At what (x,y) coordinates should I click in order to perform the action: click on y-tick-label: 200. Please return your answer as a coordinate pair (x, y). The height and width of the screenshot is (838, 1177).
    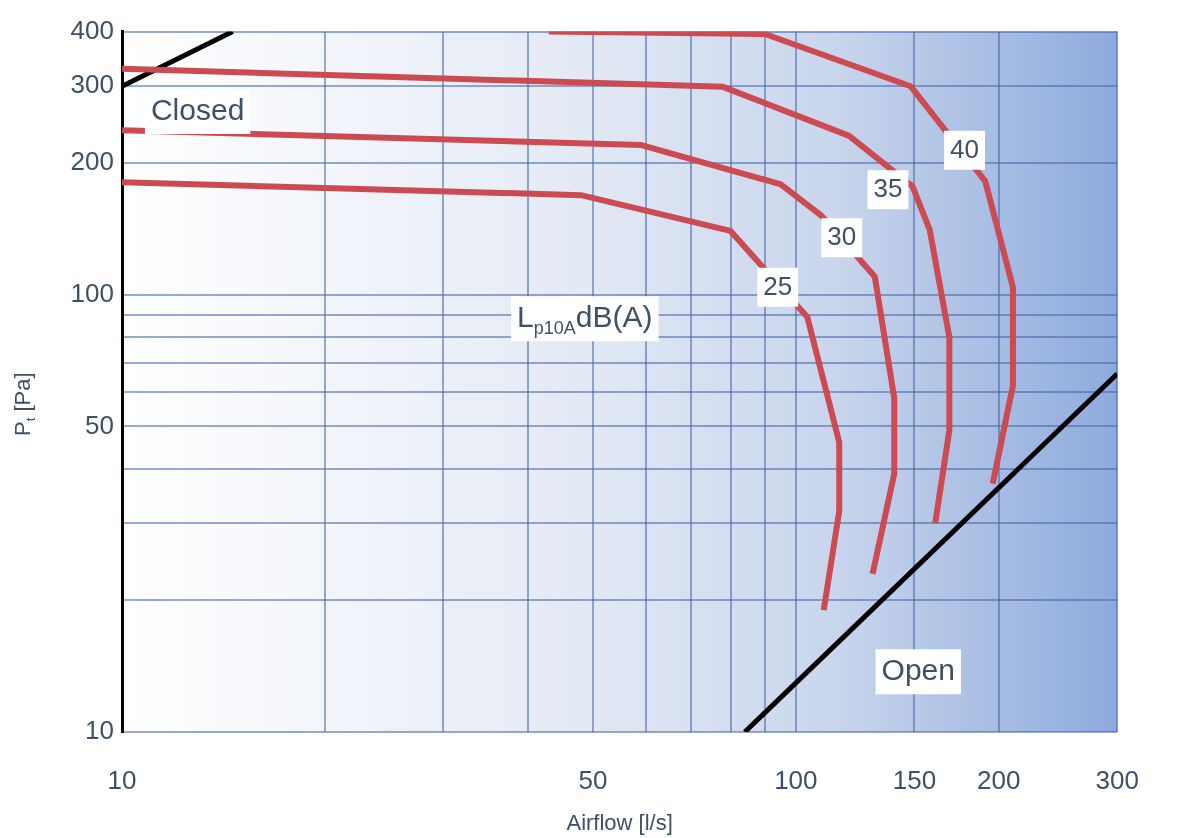
    Looking at the image, I should click on (92, 161).